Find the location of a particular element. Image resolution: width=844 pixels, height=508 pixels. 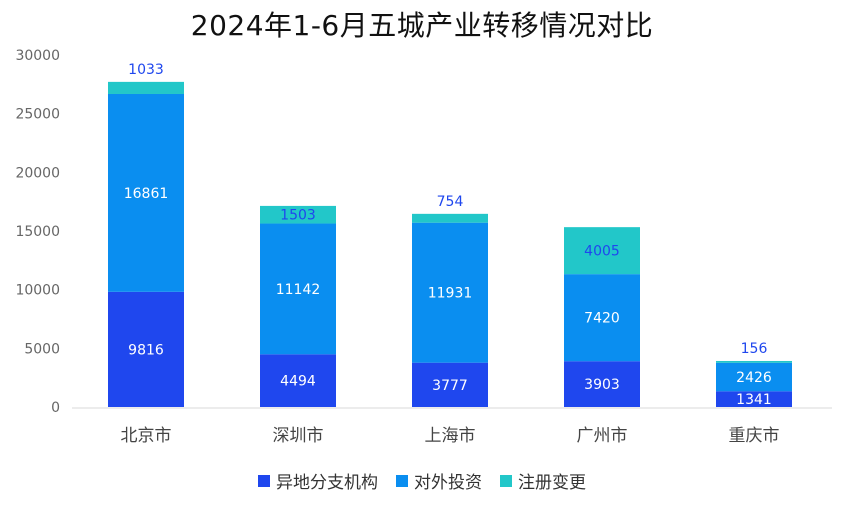

legend-item-remote-branch: 异地分支机构 is located at coordinates (318, 480).